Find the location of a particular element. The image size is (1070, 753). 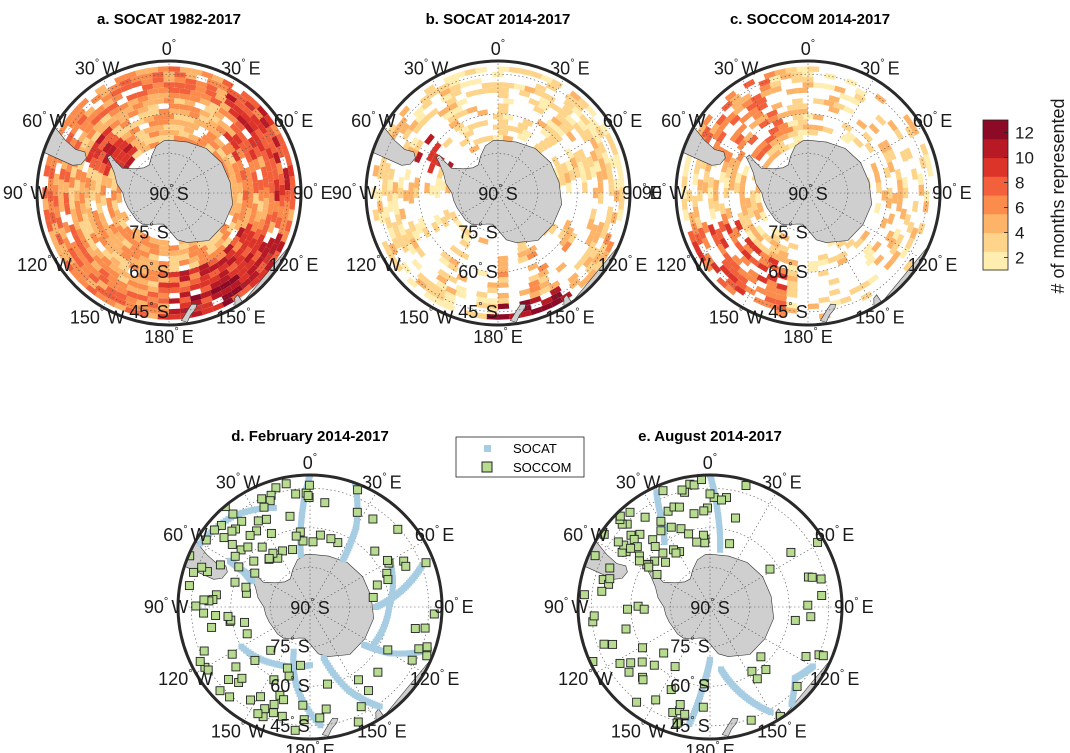

longitude-value: 120 is located at coordinates (573, 679).